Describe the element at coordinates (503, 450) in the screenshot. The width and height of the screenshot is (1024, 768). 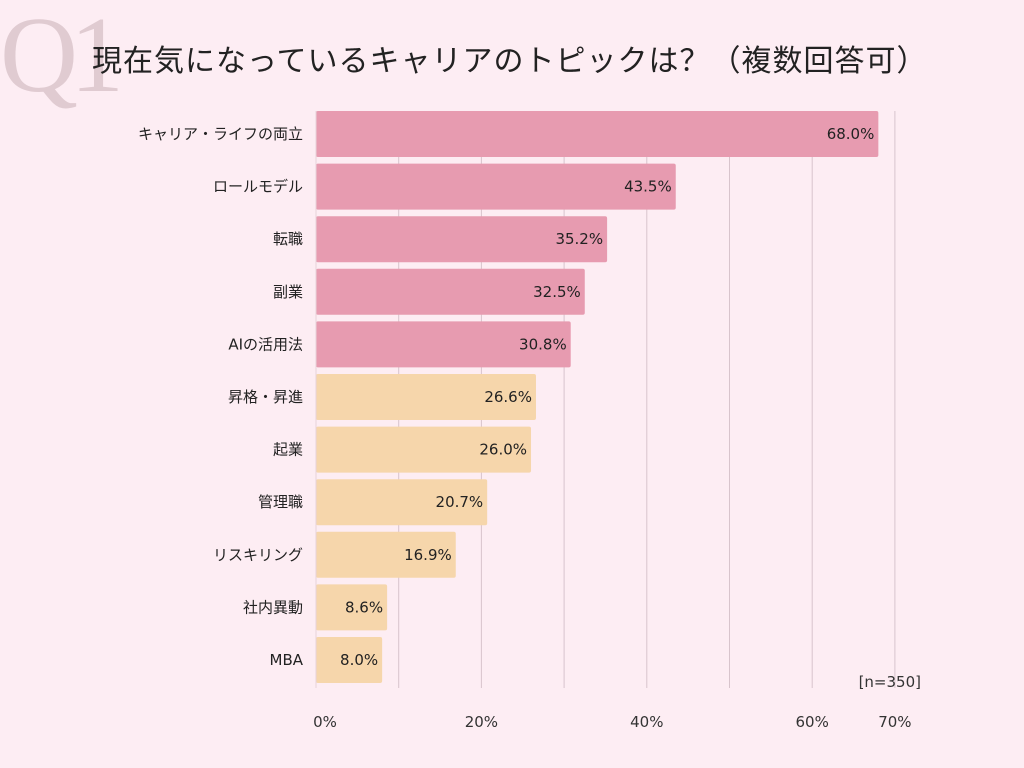
I see `value-label: 26.0%` at that location.